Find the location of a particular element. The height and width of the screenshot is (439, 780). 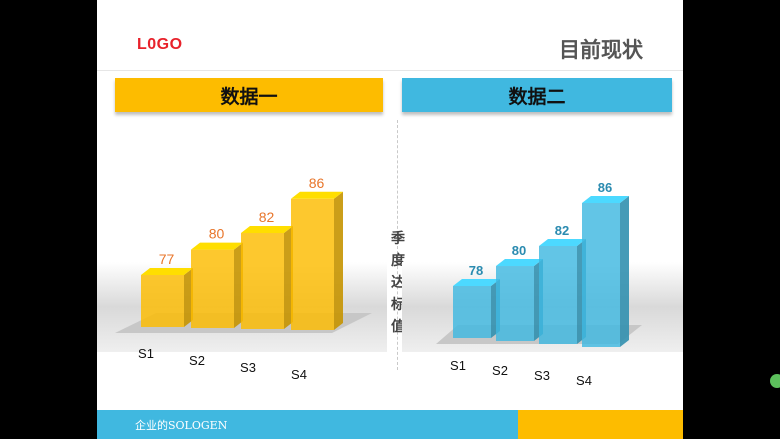

center-divider is located at coordinates (397, 245).